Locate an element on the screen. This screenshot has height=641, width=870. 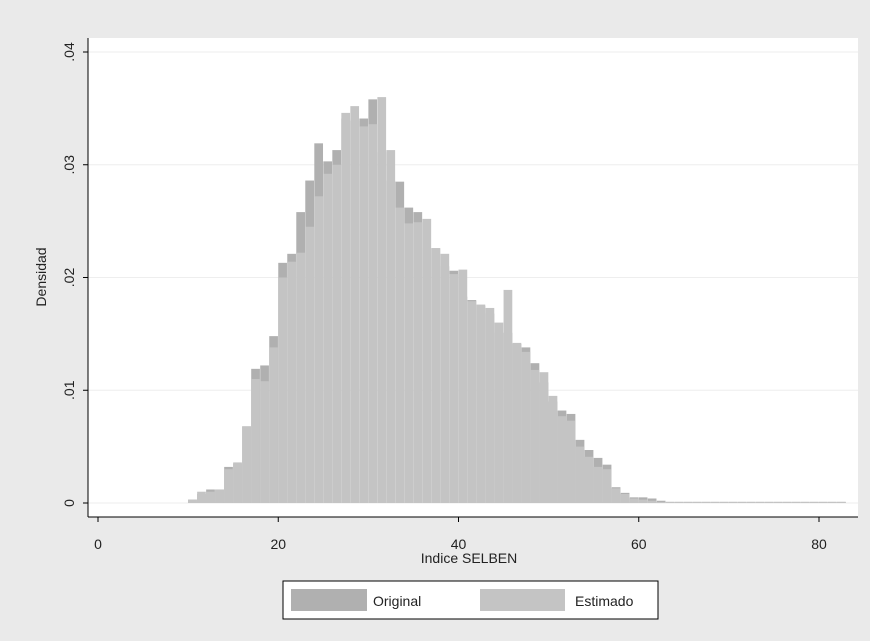
y-tick-label: .04 is located at coordinates (69, 52).